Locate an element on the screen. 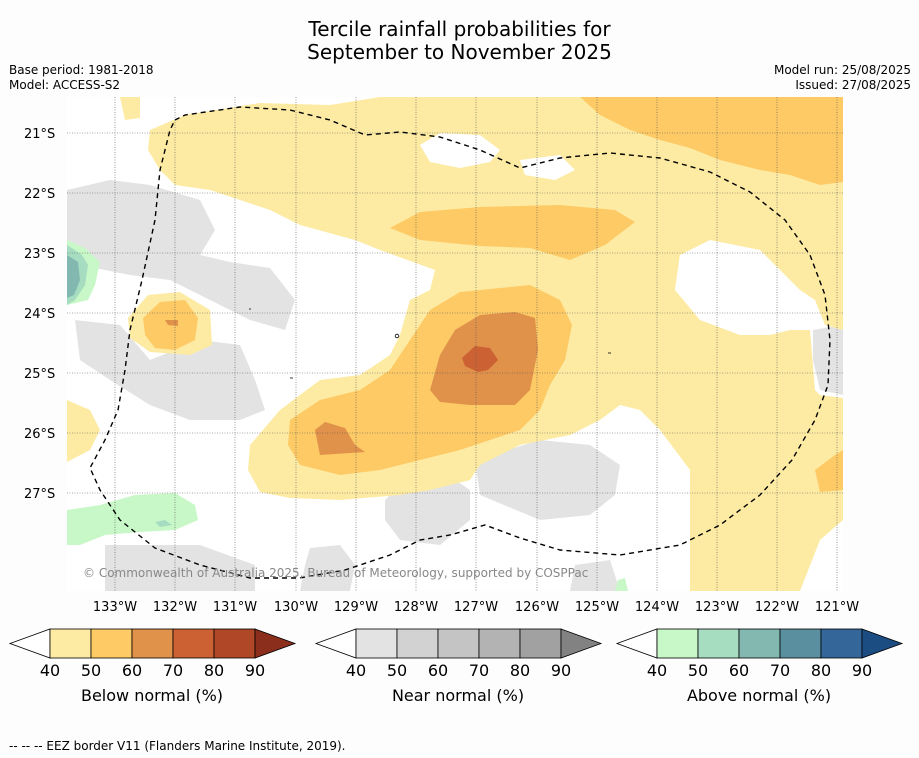  lon-label: 131°W is located at coordinates (235, 607).